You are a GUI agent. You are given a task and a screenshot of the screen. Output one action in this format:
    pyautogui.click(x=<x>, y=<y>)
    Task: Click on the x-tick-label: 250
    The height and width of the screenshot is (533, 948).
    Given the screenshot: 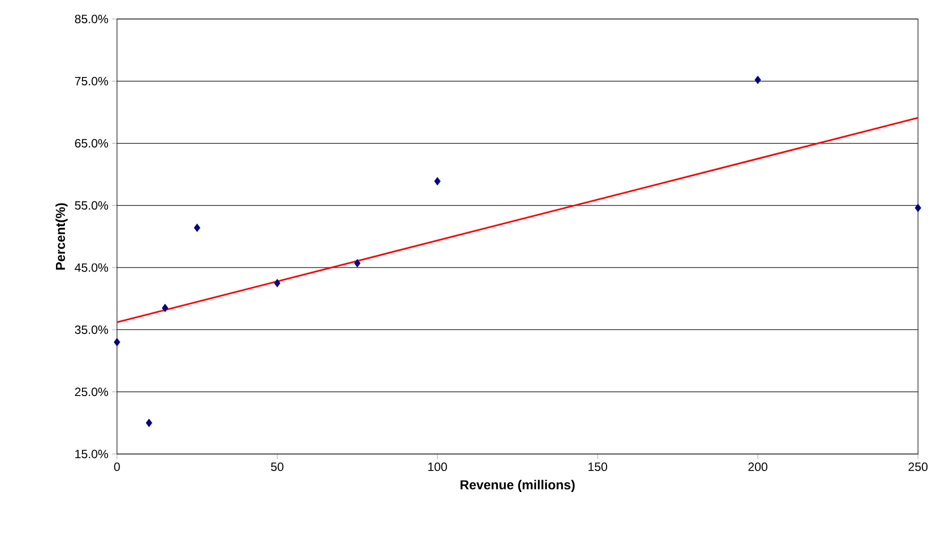 What is the action you would take?
    pyautogui.click(x=918, y=467)
    